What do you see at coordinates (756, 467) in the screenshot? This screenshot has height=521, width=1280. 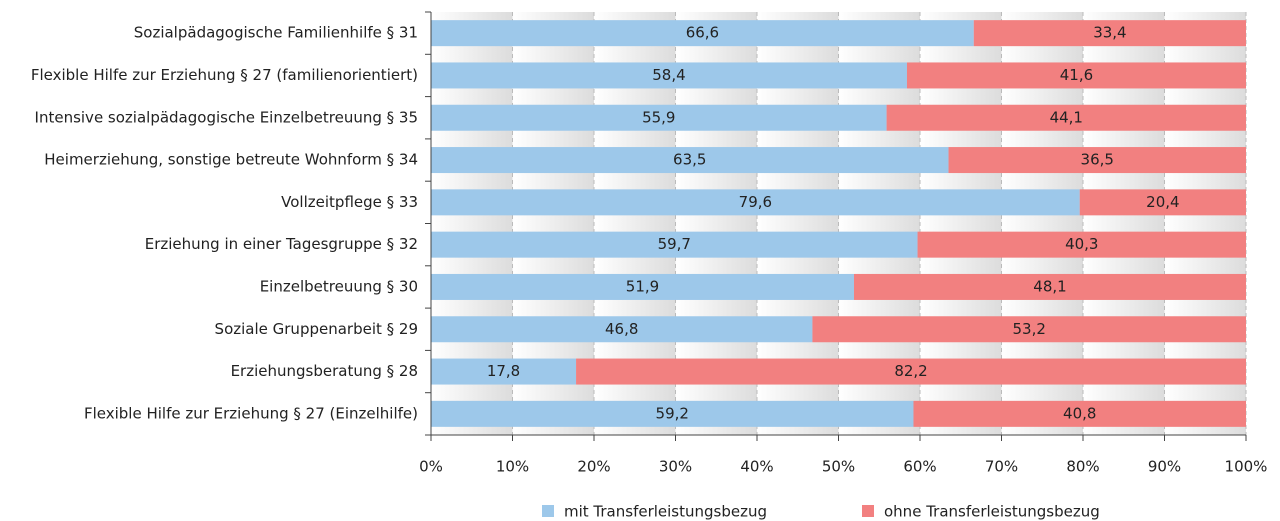 I see `x-tick-label: 40%` at bounding box center [756, 467].